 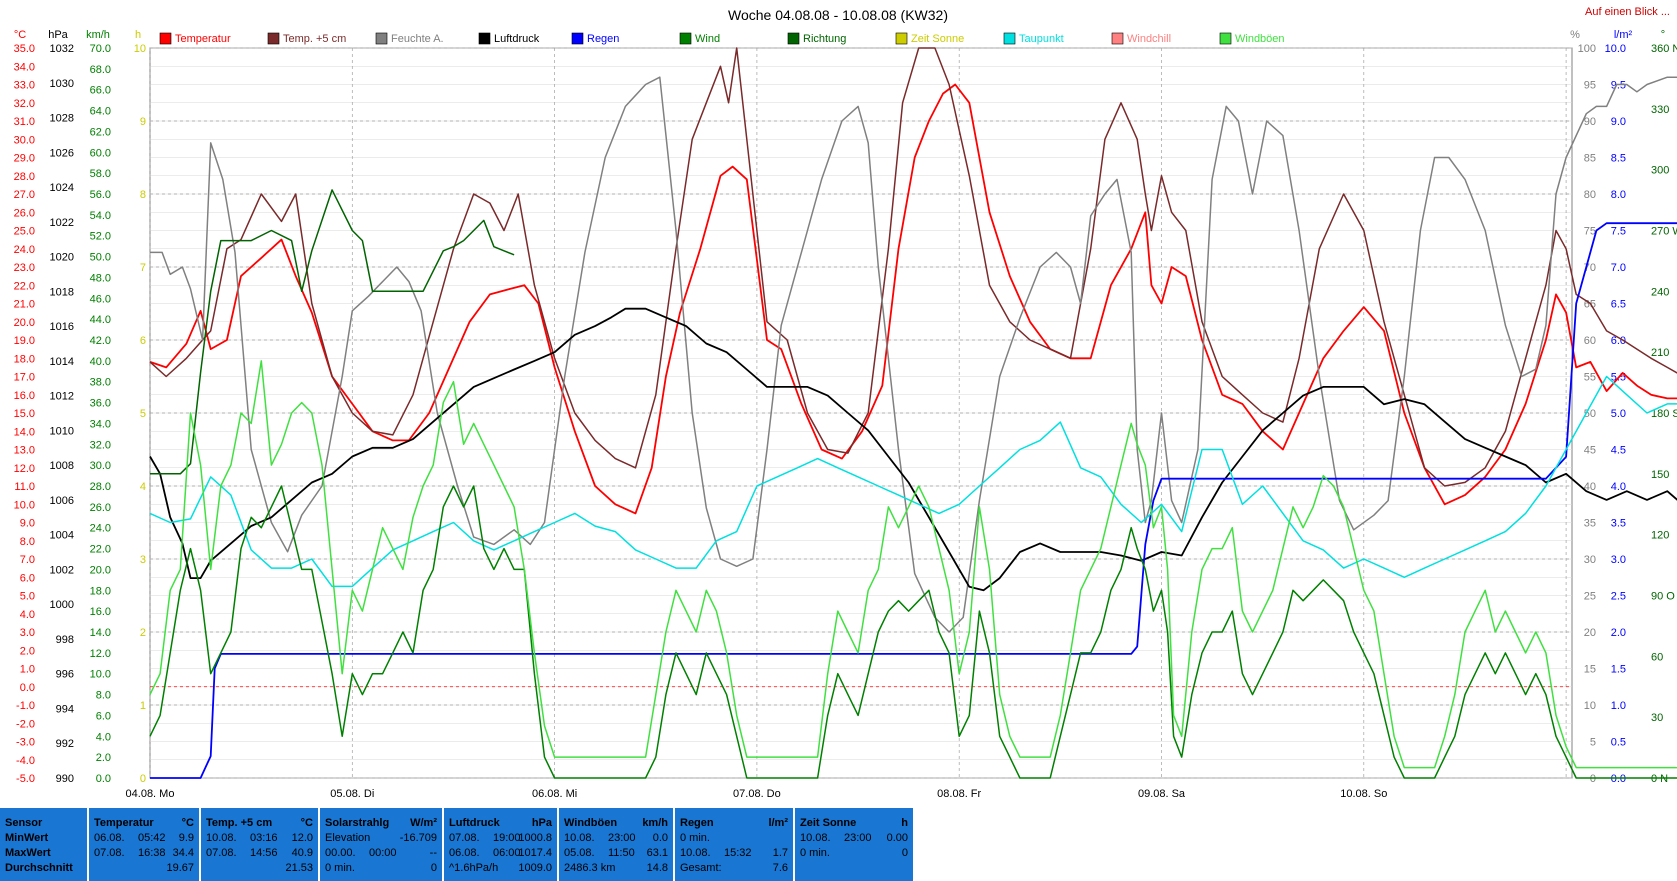 I want to click on unit-pressure: hPa, so click(x=58, y=35).